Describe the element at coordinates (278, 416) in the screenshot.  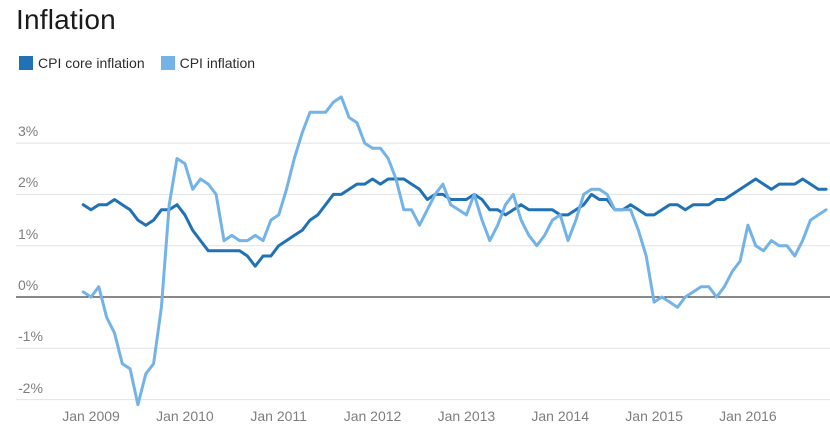
I see `x-axis-label: Jan 2011` at that location.